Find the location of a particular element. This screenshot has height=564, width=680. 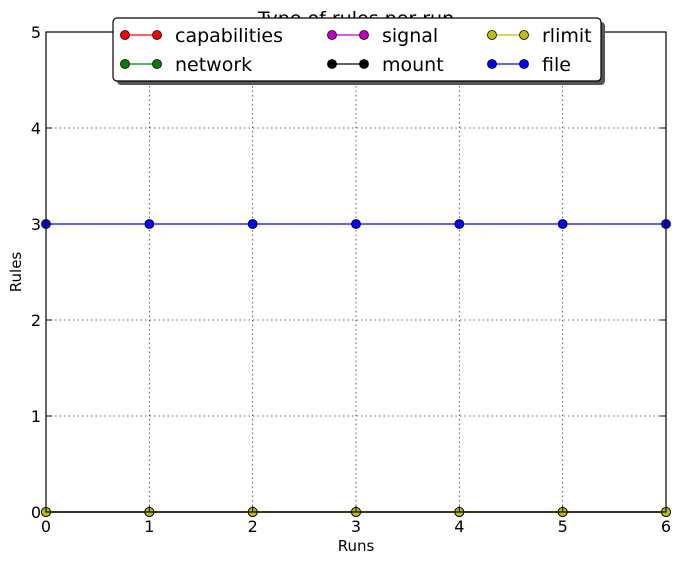

x-tick-label: 4 is located at coordinates (459, 526).